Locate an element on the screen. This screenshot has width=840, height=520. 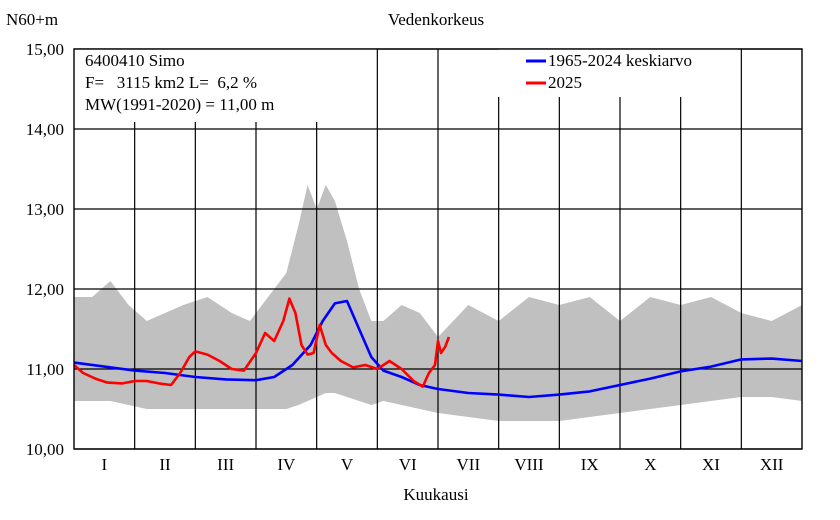
month-label-10: X is located at coordinates (650, 464).